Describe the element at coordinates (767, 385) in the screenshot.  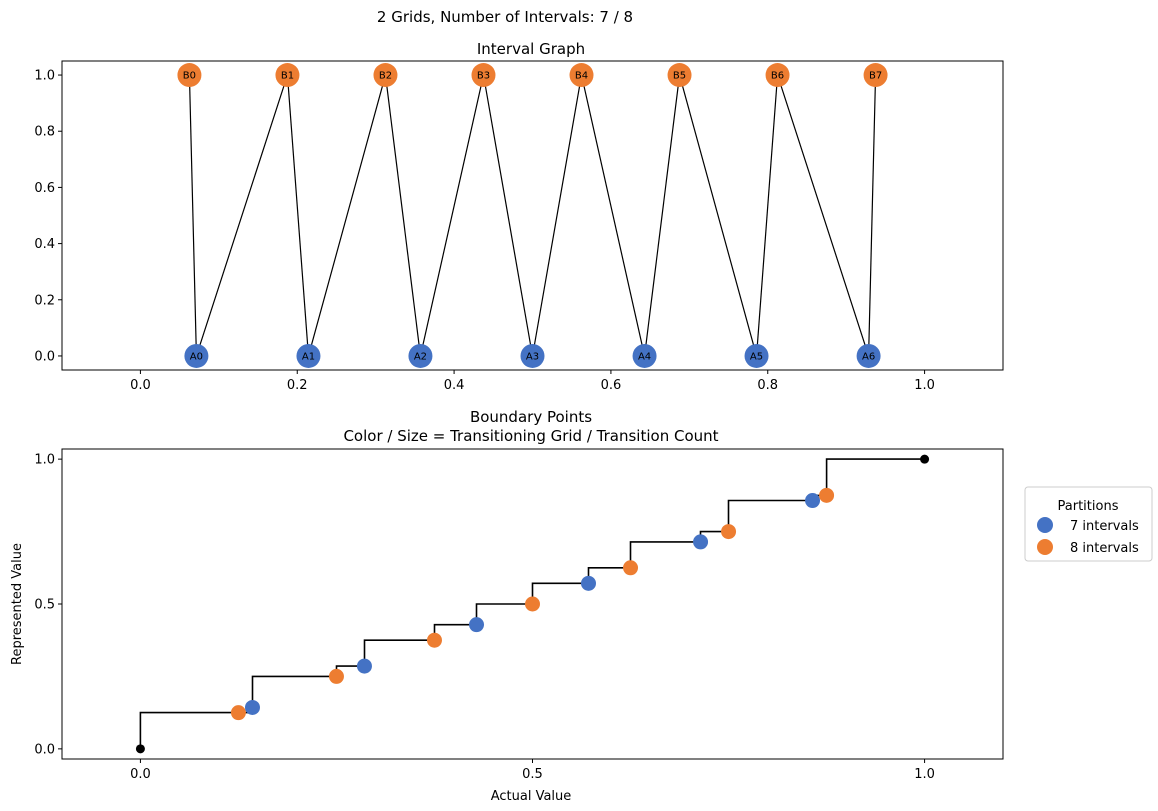
I see `interval-graph-xtick-label-0-8: 0.8` at that location.